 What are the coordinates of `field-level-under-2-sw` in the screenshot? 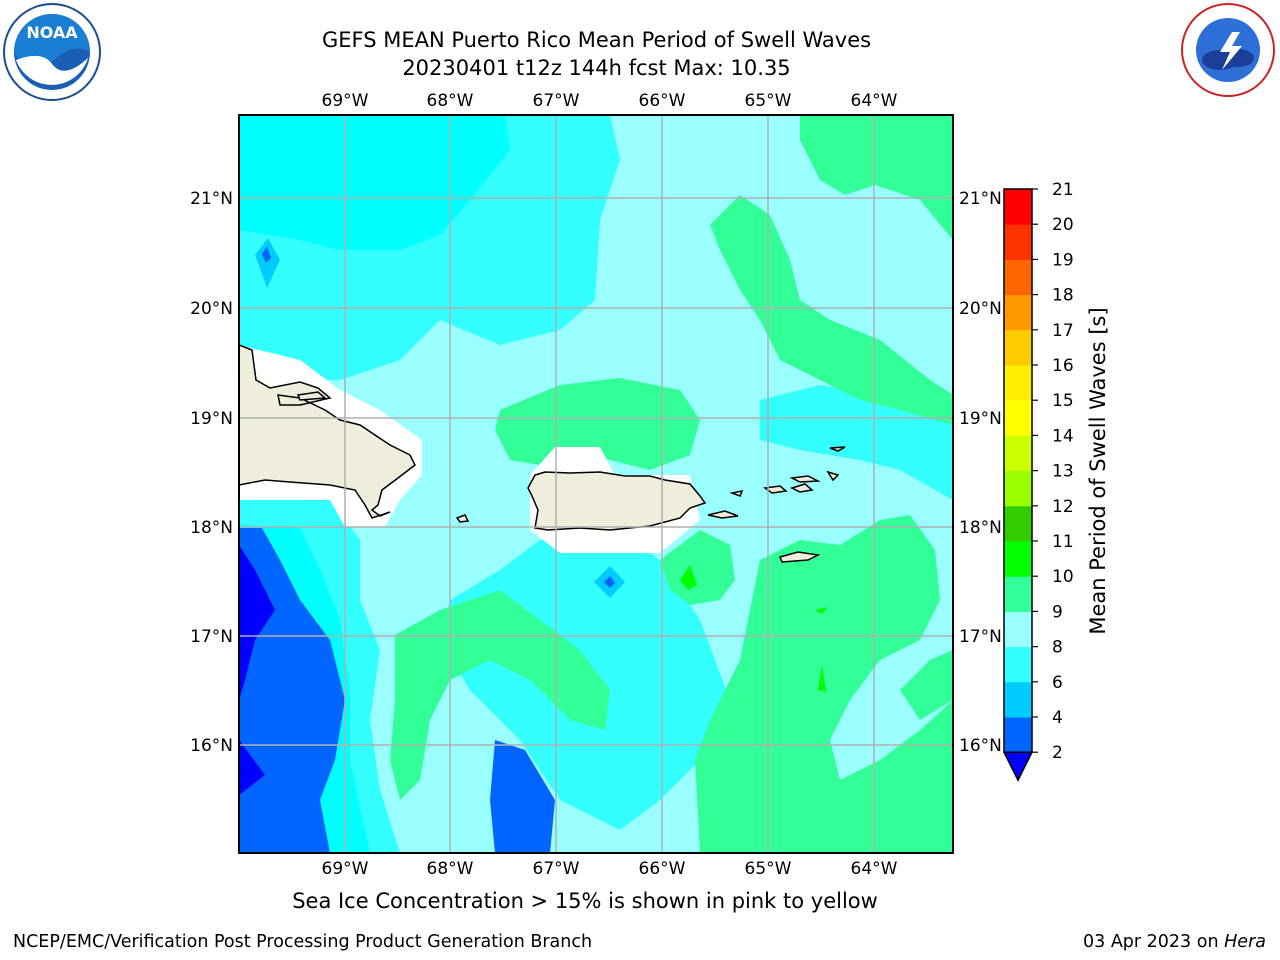 It's located at (252, 767).